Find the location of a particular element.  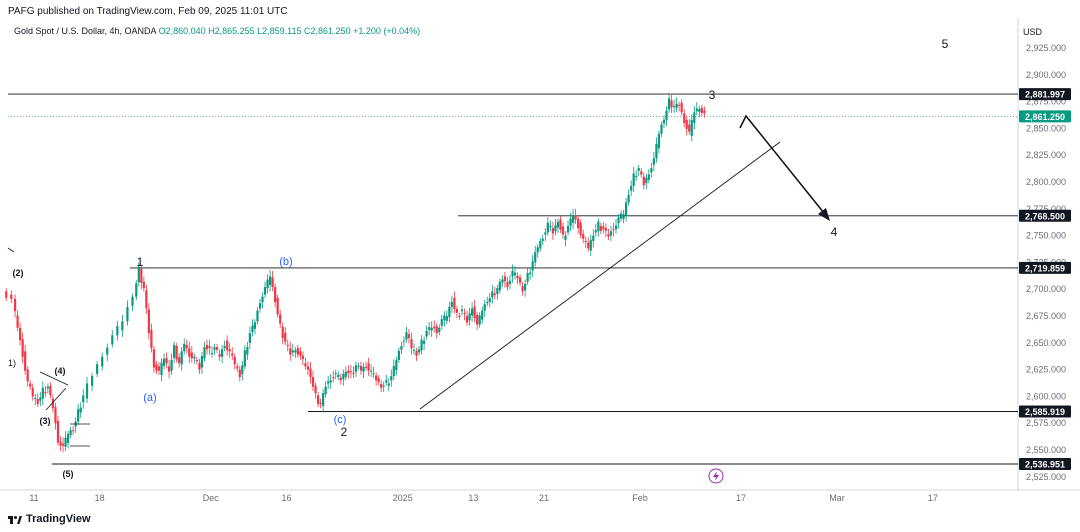

level-price-label: 2,585.919 is located at coordinates (1045, 412).